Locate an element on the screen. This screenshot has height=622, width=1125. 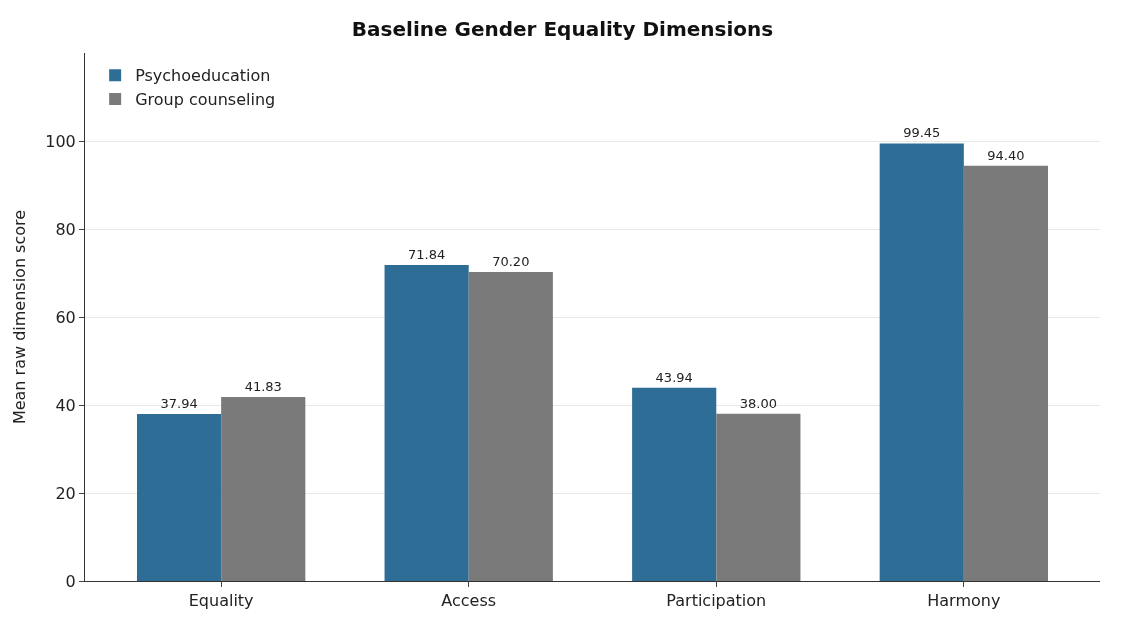
x-tick-label: Access is located at coordinates (469, 601).